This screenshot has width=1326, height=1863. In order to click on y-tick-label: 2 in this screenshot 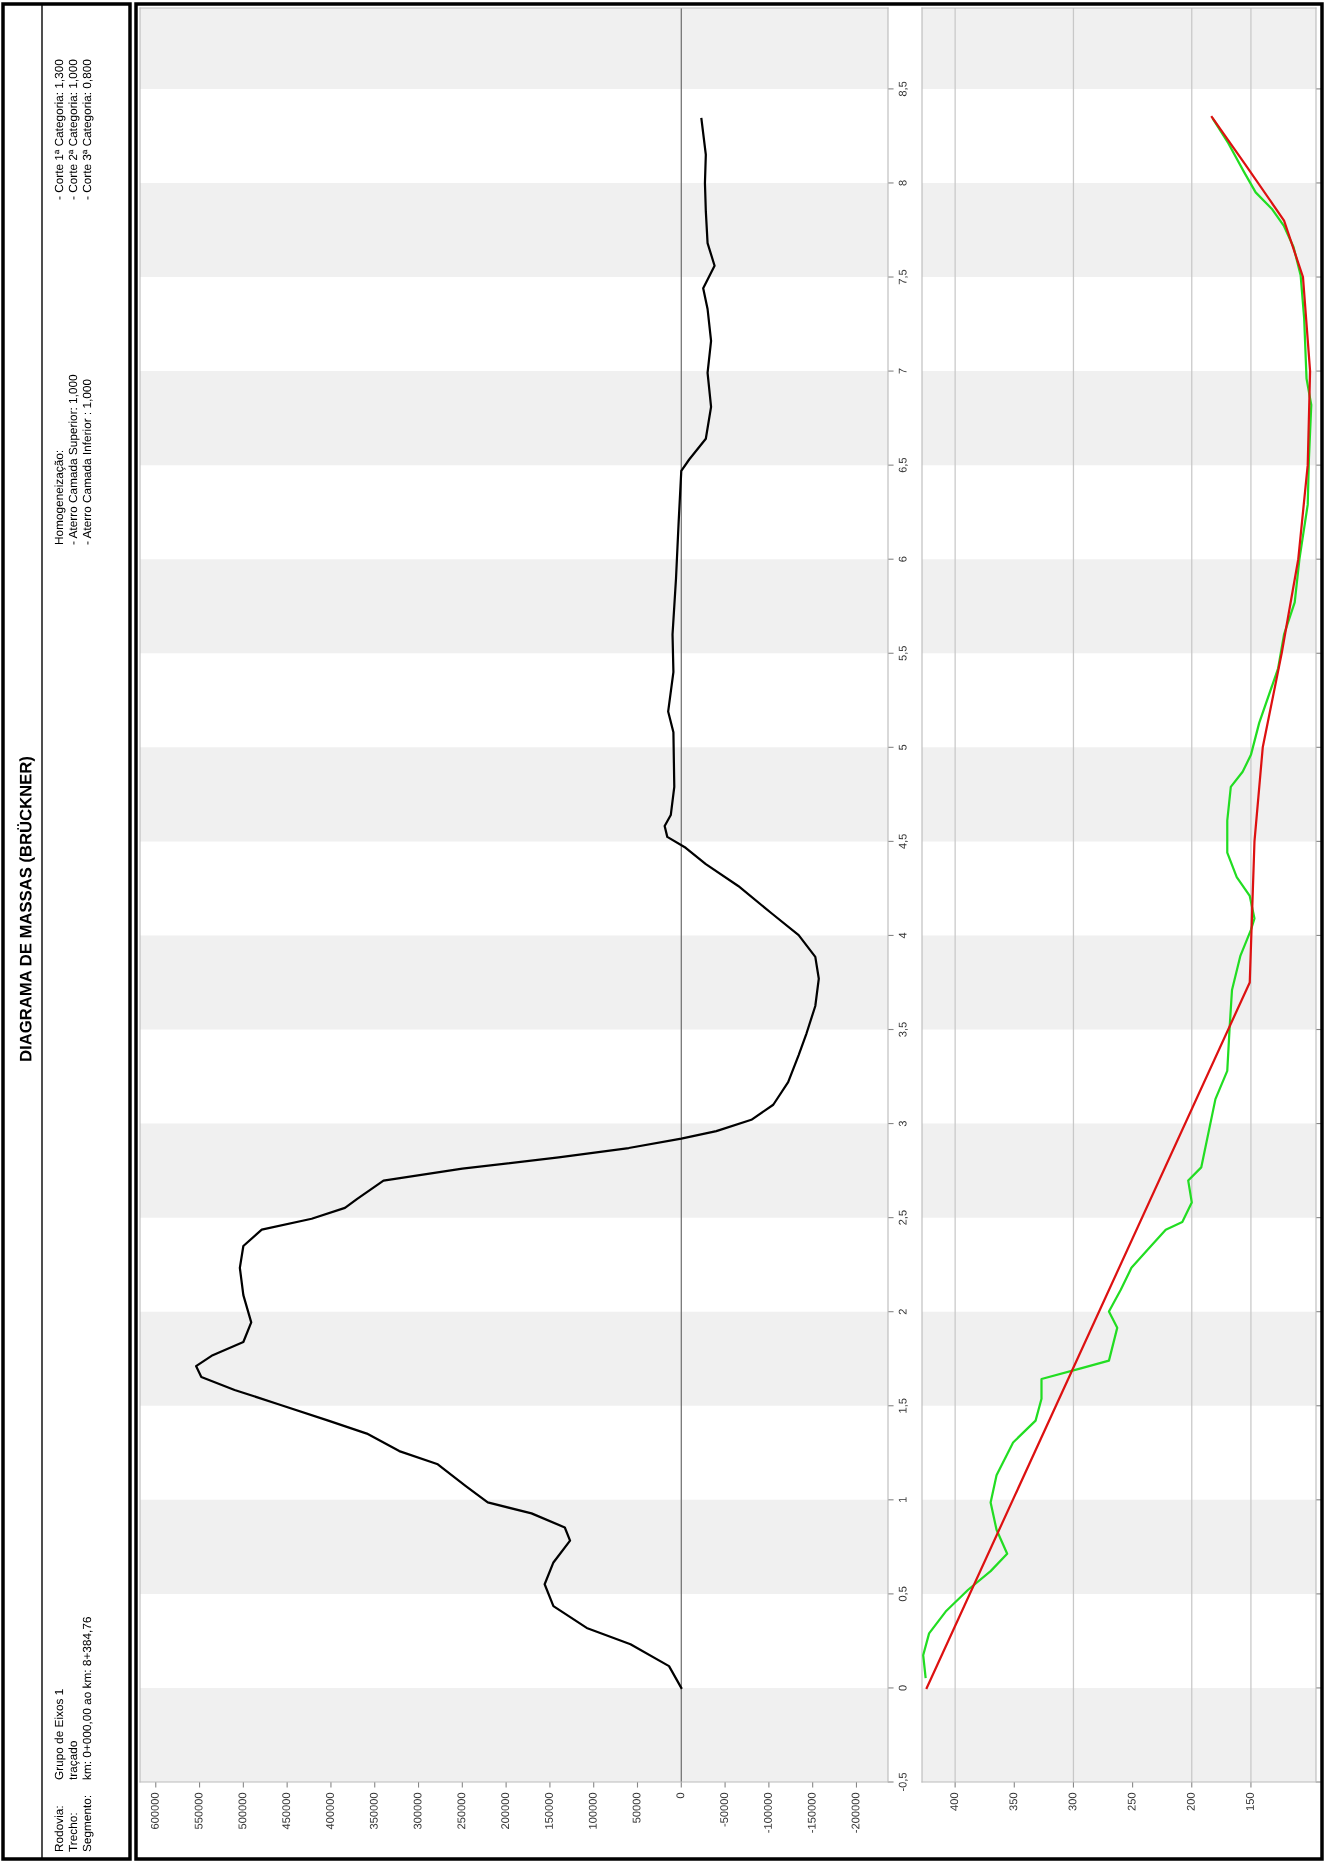, I will do `click(902, 1312)`.